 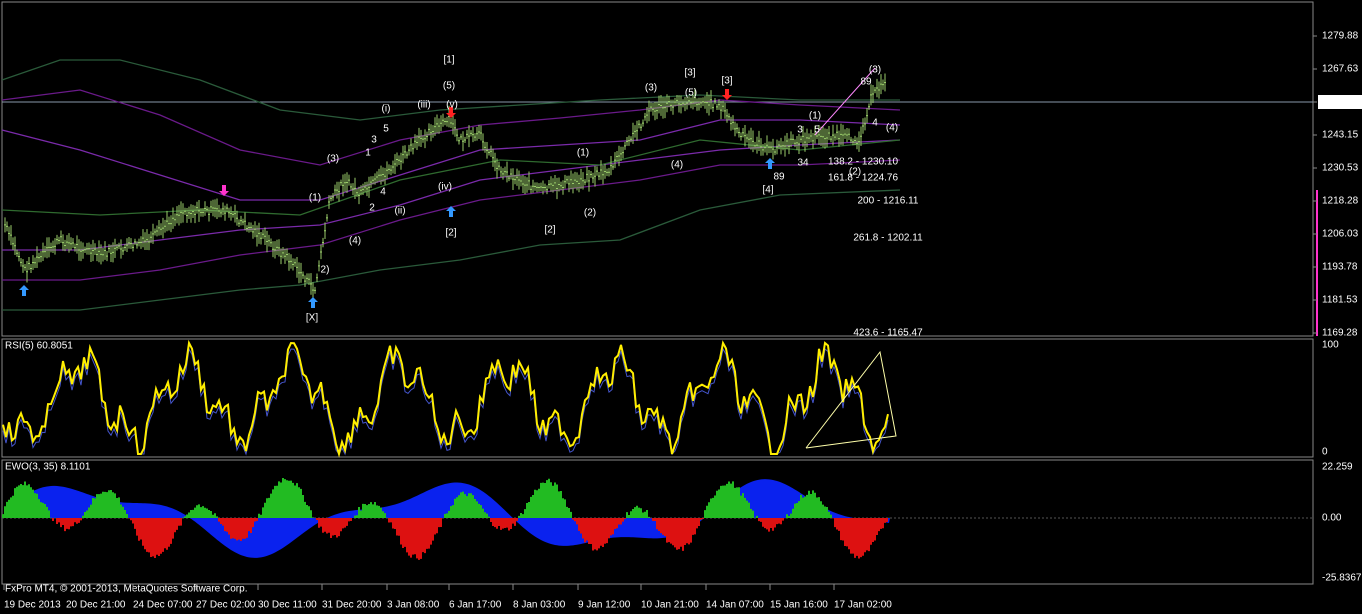 I want to click on time-label: 9 Jan 12:00, so click(x=604, y=605).